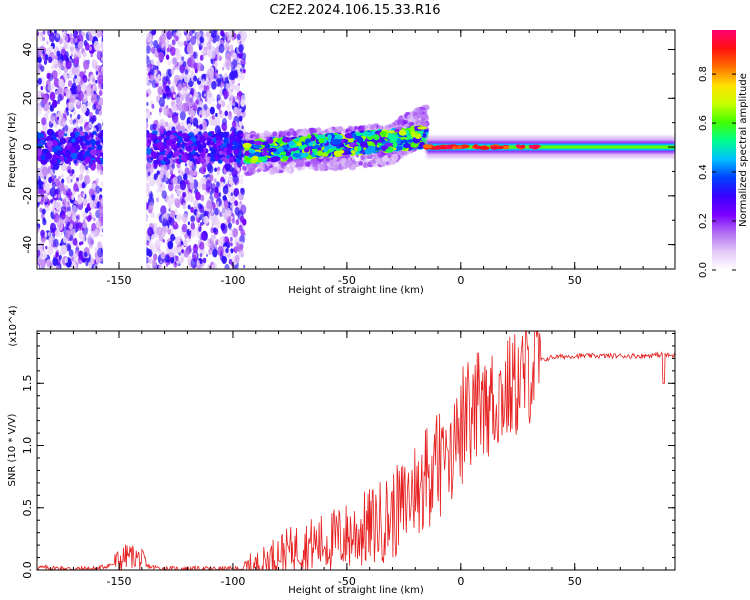 The height and width of the screenshot is (600, 750). What do you see at coordinates (703, 123) in the screenshot?
I see `colorbar-tick-label: 0.6` at bounding box center [703, 123].